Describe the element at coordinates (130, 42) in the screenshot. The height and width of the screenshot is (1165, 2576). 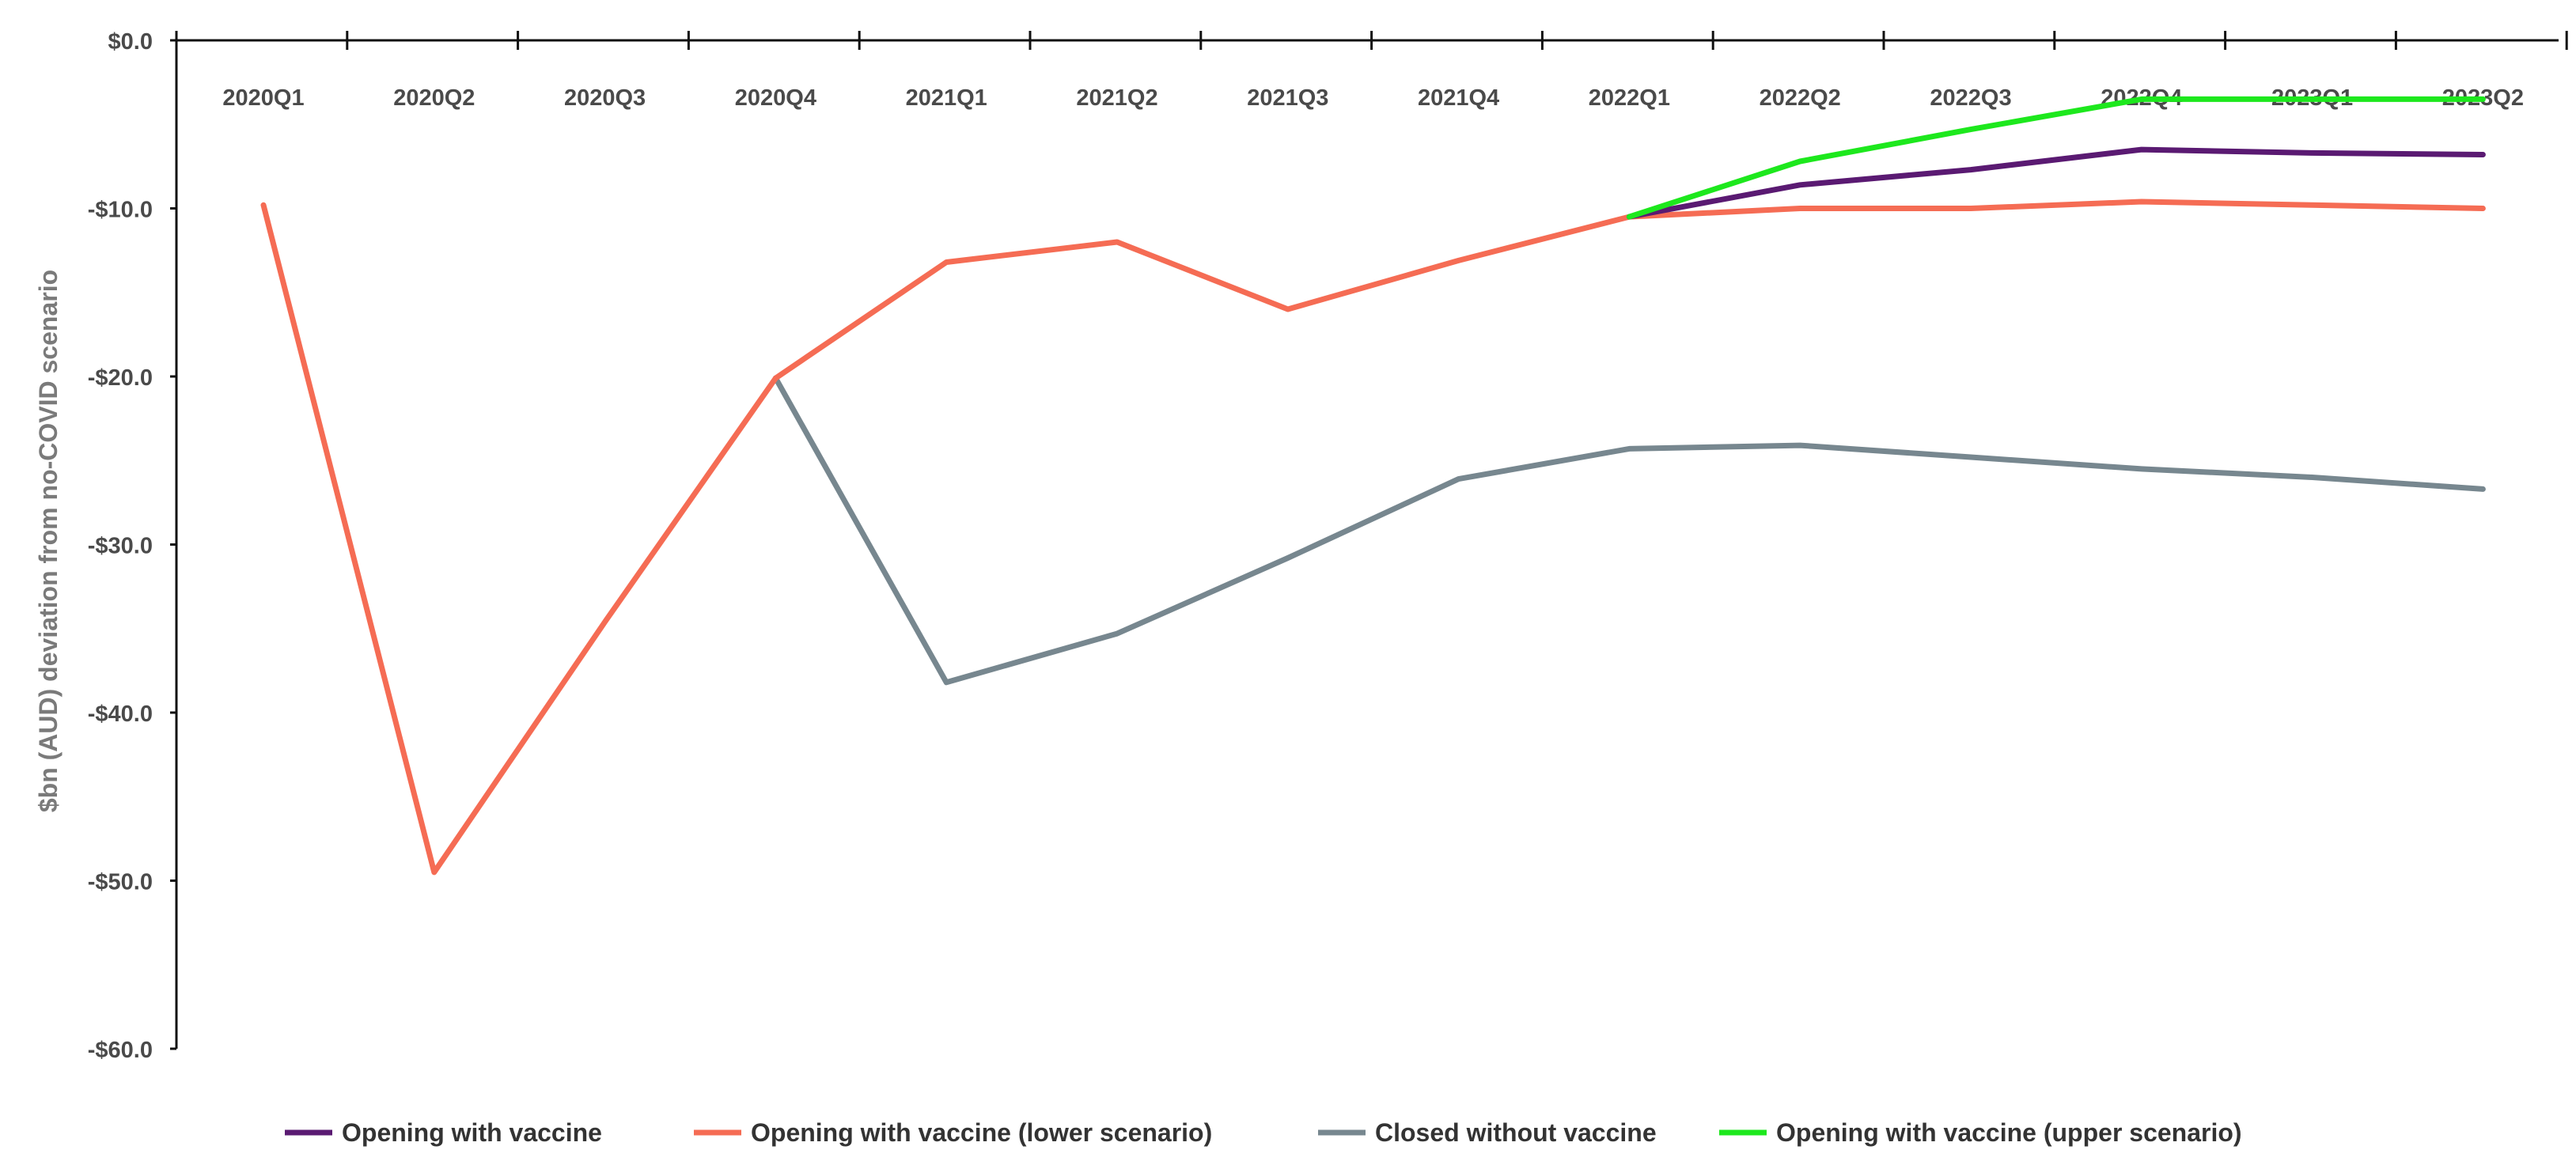
I see `y-tick-label: $0.0` at that location.